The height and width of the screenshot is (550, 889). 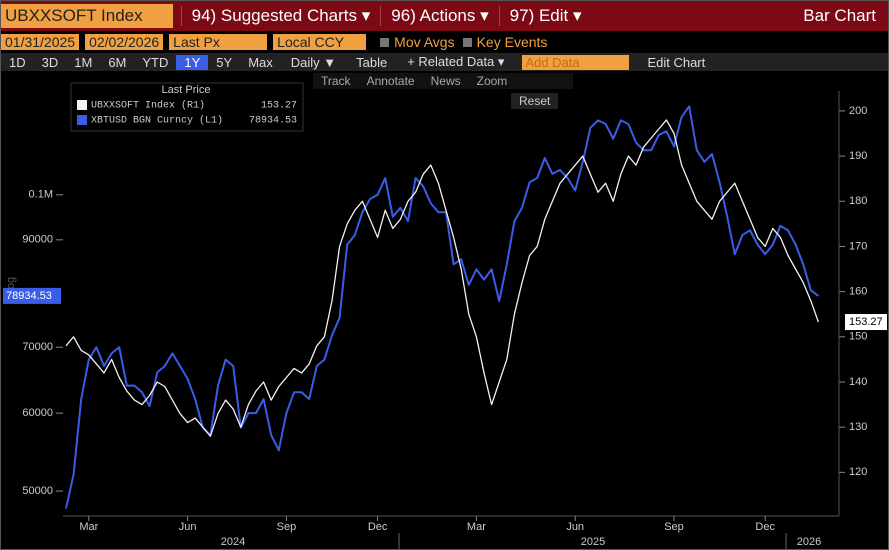 I want to click on x-year-label: 2025, so click(x=593, y=542).